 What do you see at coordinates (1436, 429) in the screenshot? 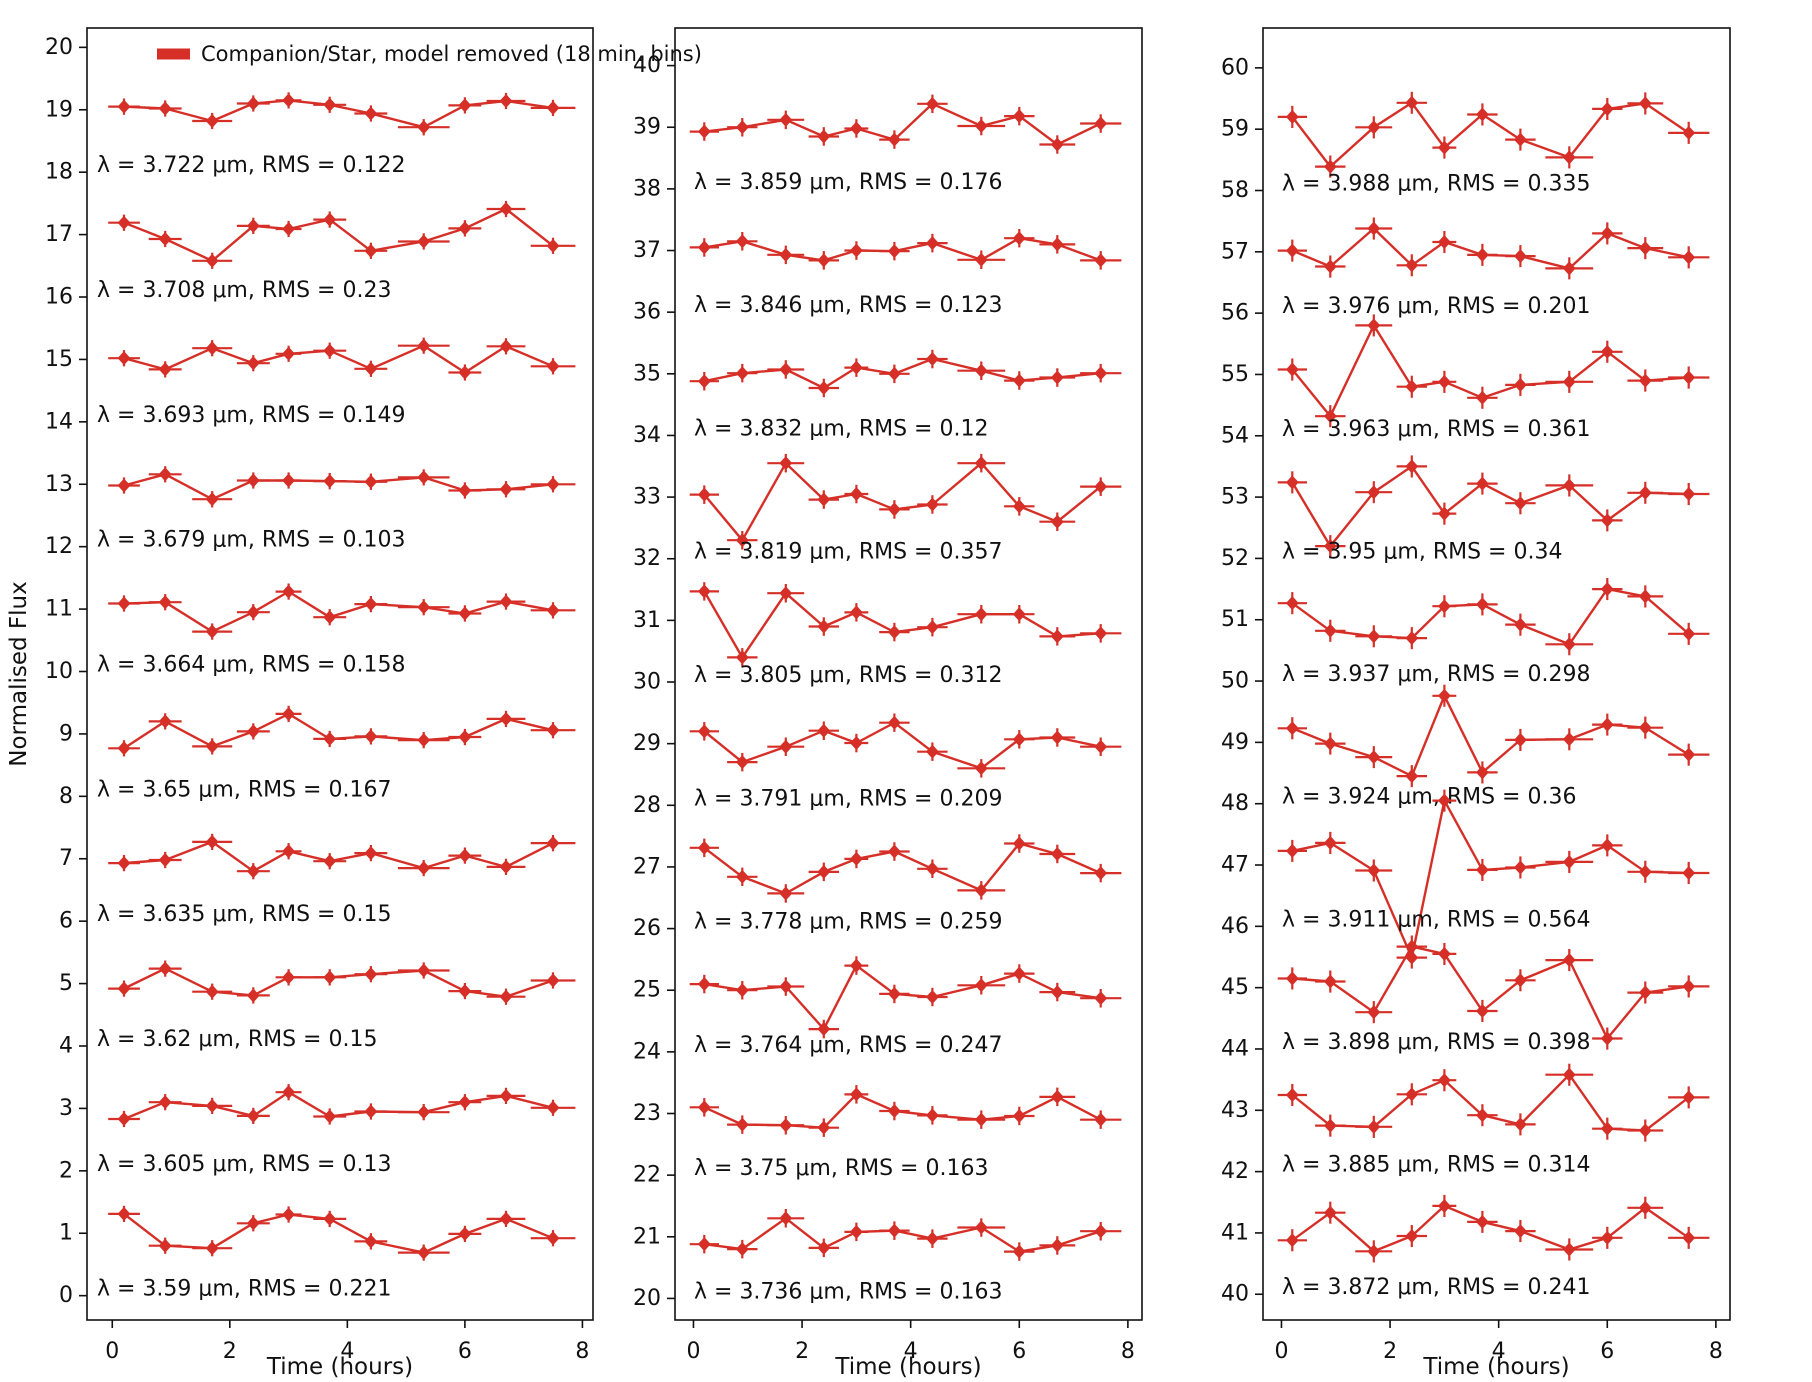
I see `series-annotation: λ = 3.963 μm, RMS = 0.361` at bounding box center [1436, 429].